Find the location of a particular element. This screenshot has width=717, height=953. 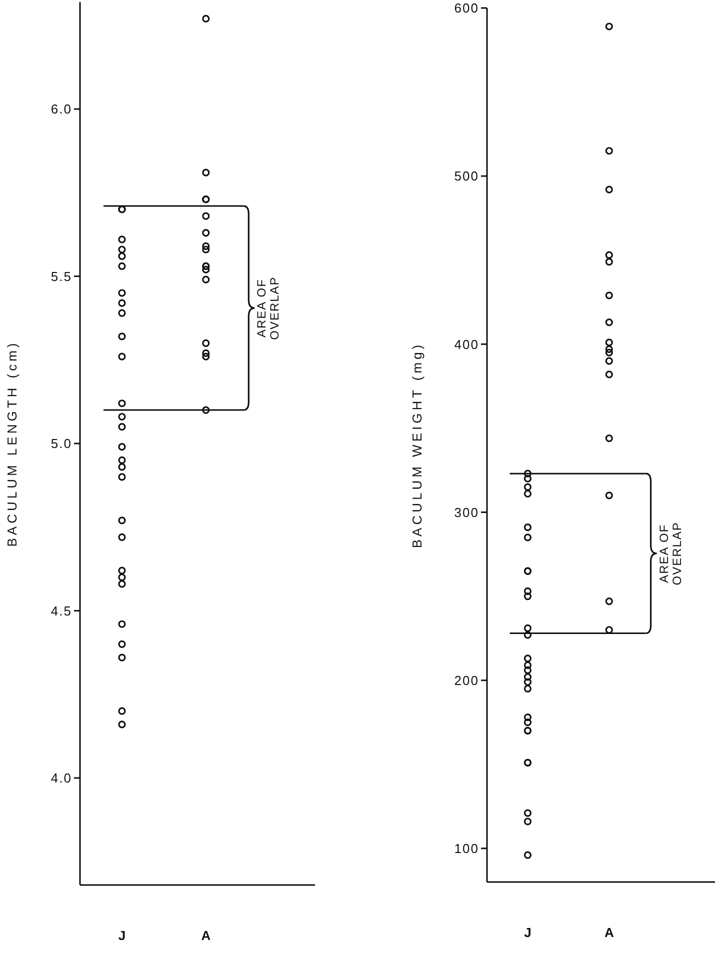

y-tick-label: 600 is located at coordinates (466, 8).